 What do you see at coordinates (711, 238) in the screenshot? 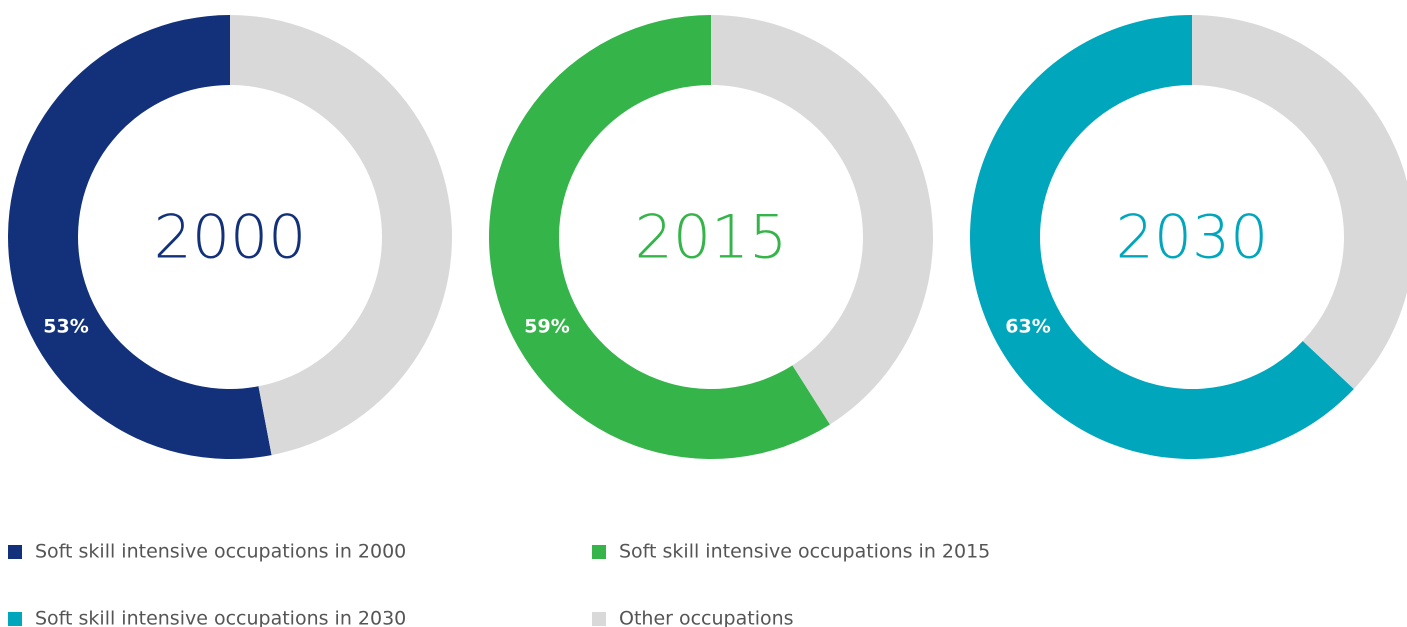
I see `center-label: 2015` at bounding box center [711, 238].